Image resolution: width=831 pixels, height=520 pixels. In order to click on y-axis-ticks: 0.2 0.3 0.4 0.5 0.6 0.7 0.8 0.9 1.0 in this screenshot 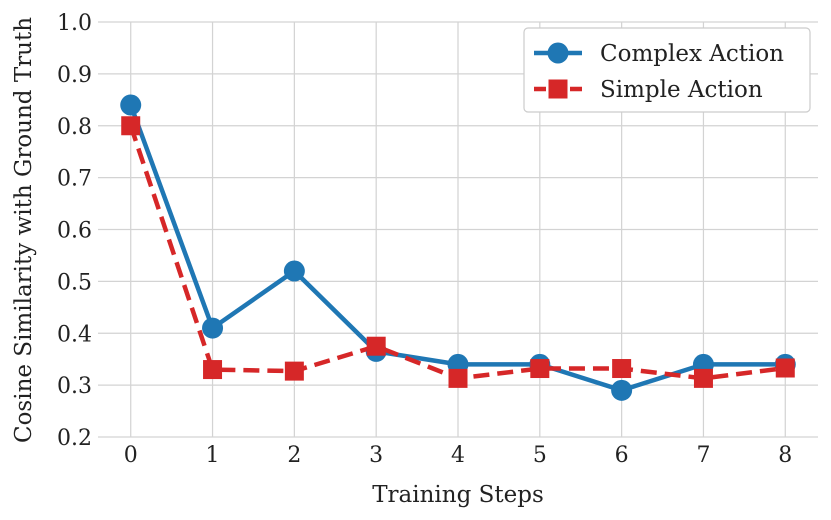, I will do `click(74, 231)`.